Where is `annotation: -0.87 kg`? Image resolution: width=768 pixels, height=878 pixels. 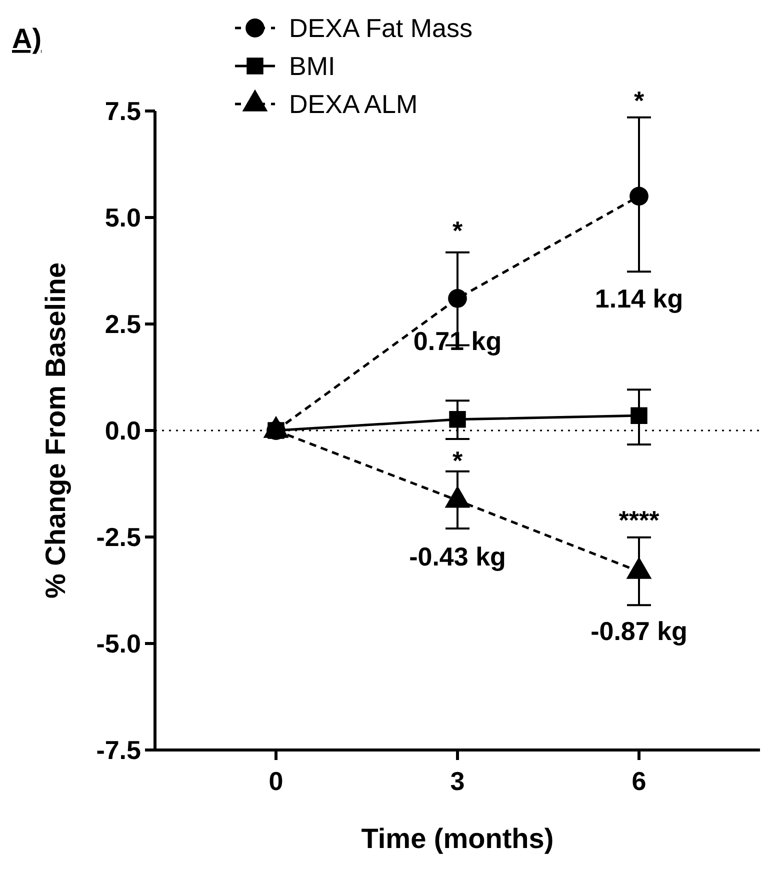
annotation: -0.87 kg is located at coordinates (639, 631).